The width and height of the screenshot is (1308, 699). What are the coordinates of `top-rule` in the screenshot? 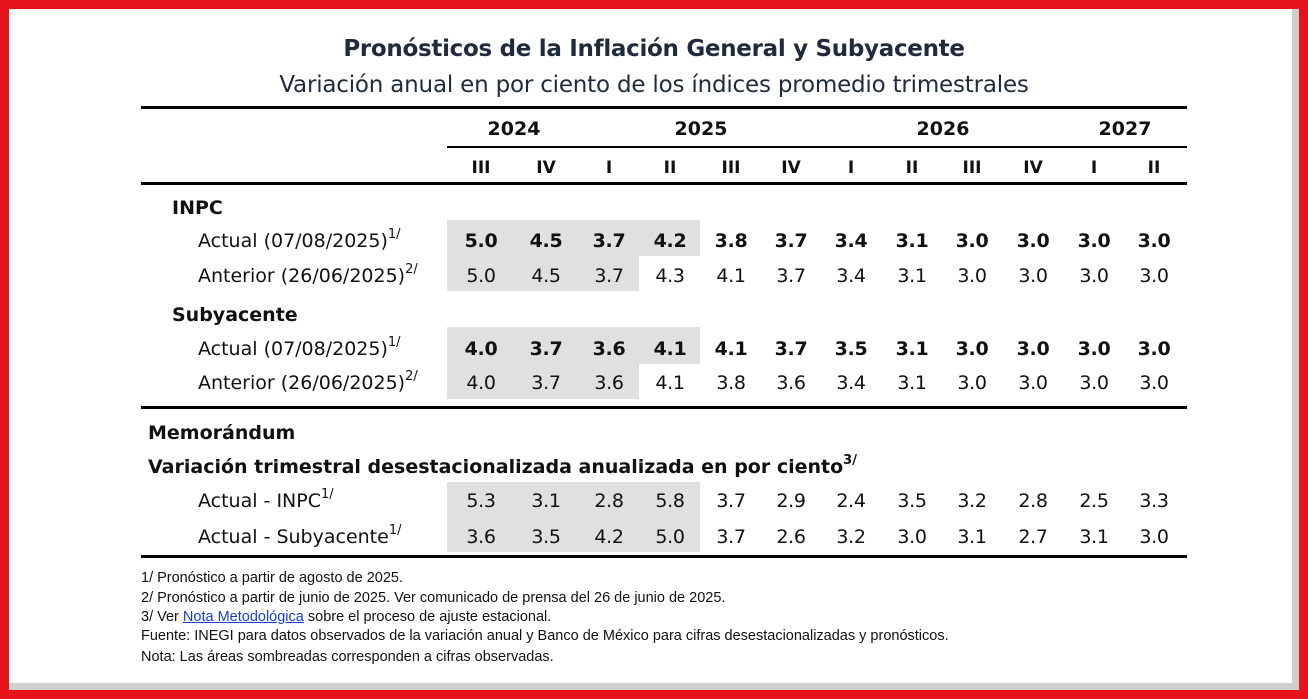 It's located at (664, 107).